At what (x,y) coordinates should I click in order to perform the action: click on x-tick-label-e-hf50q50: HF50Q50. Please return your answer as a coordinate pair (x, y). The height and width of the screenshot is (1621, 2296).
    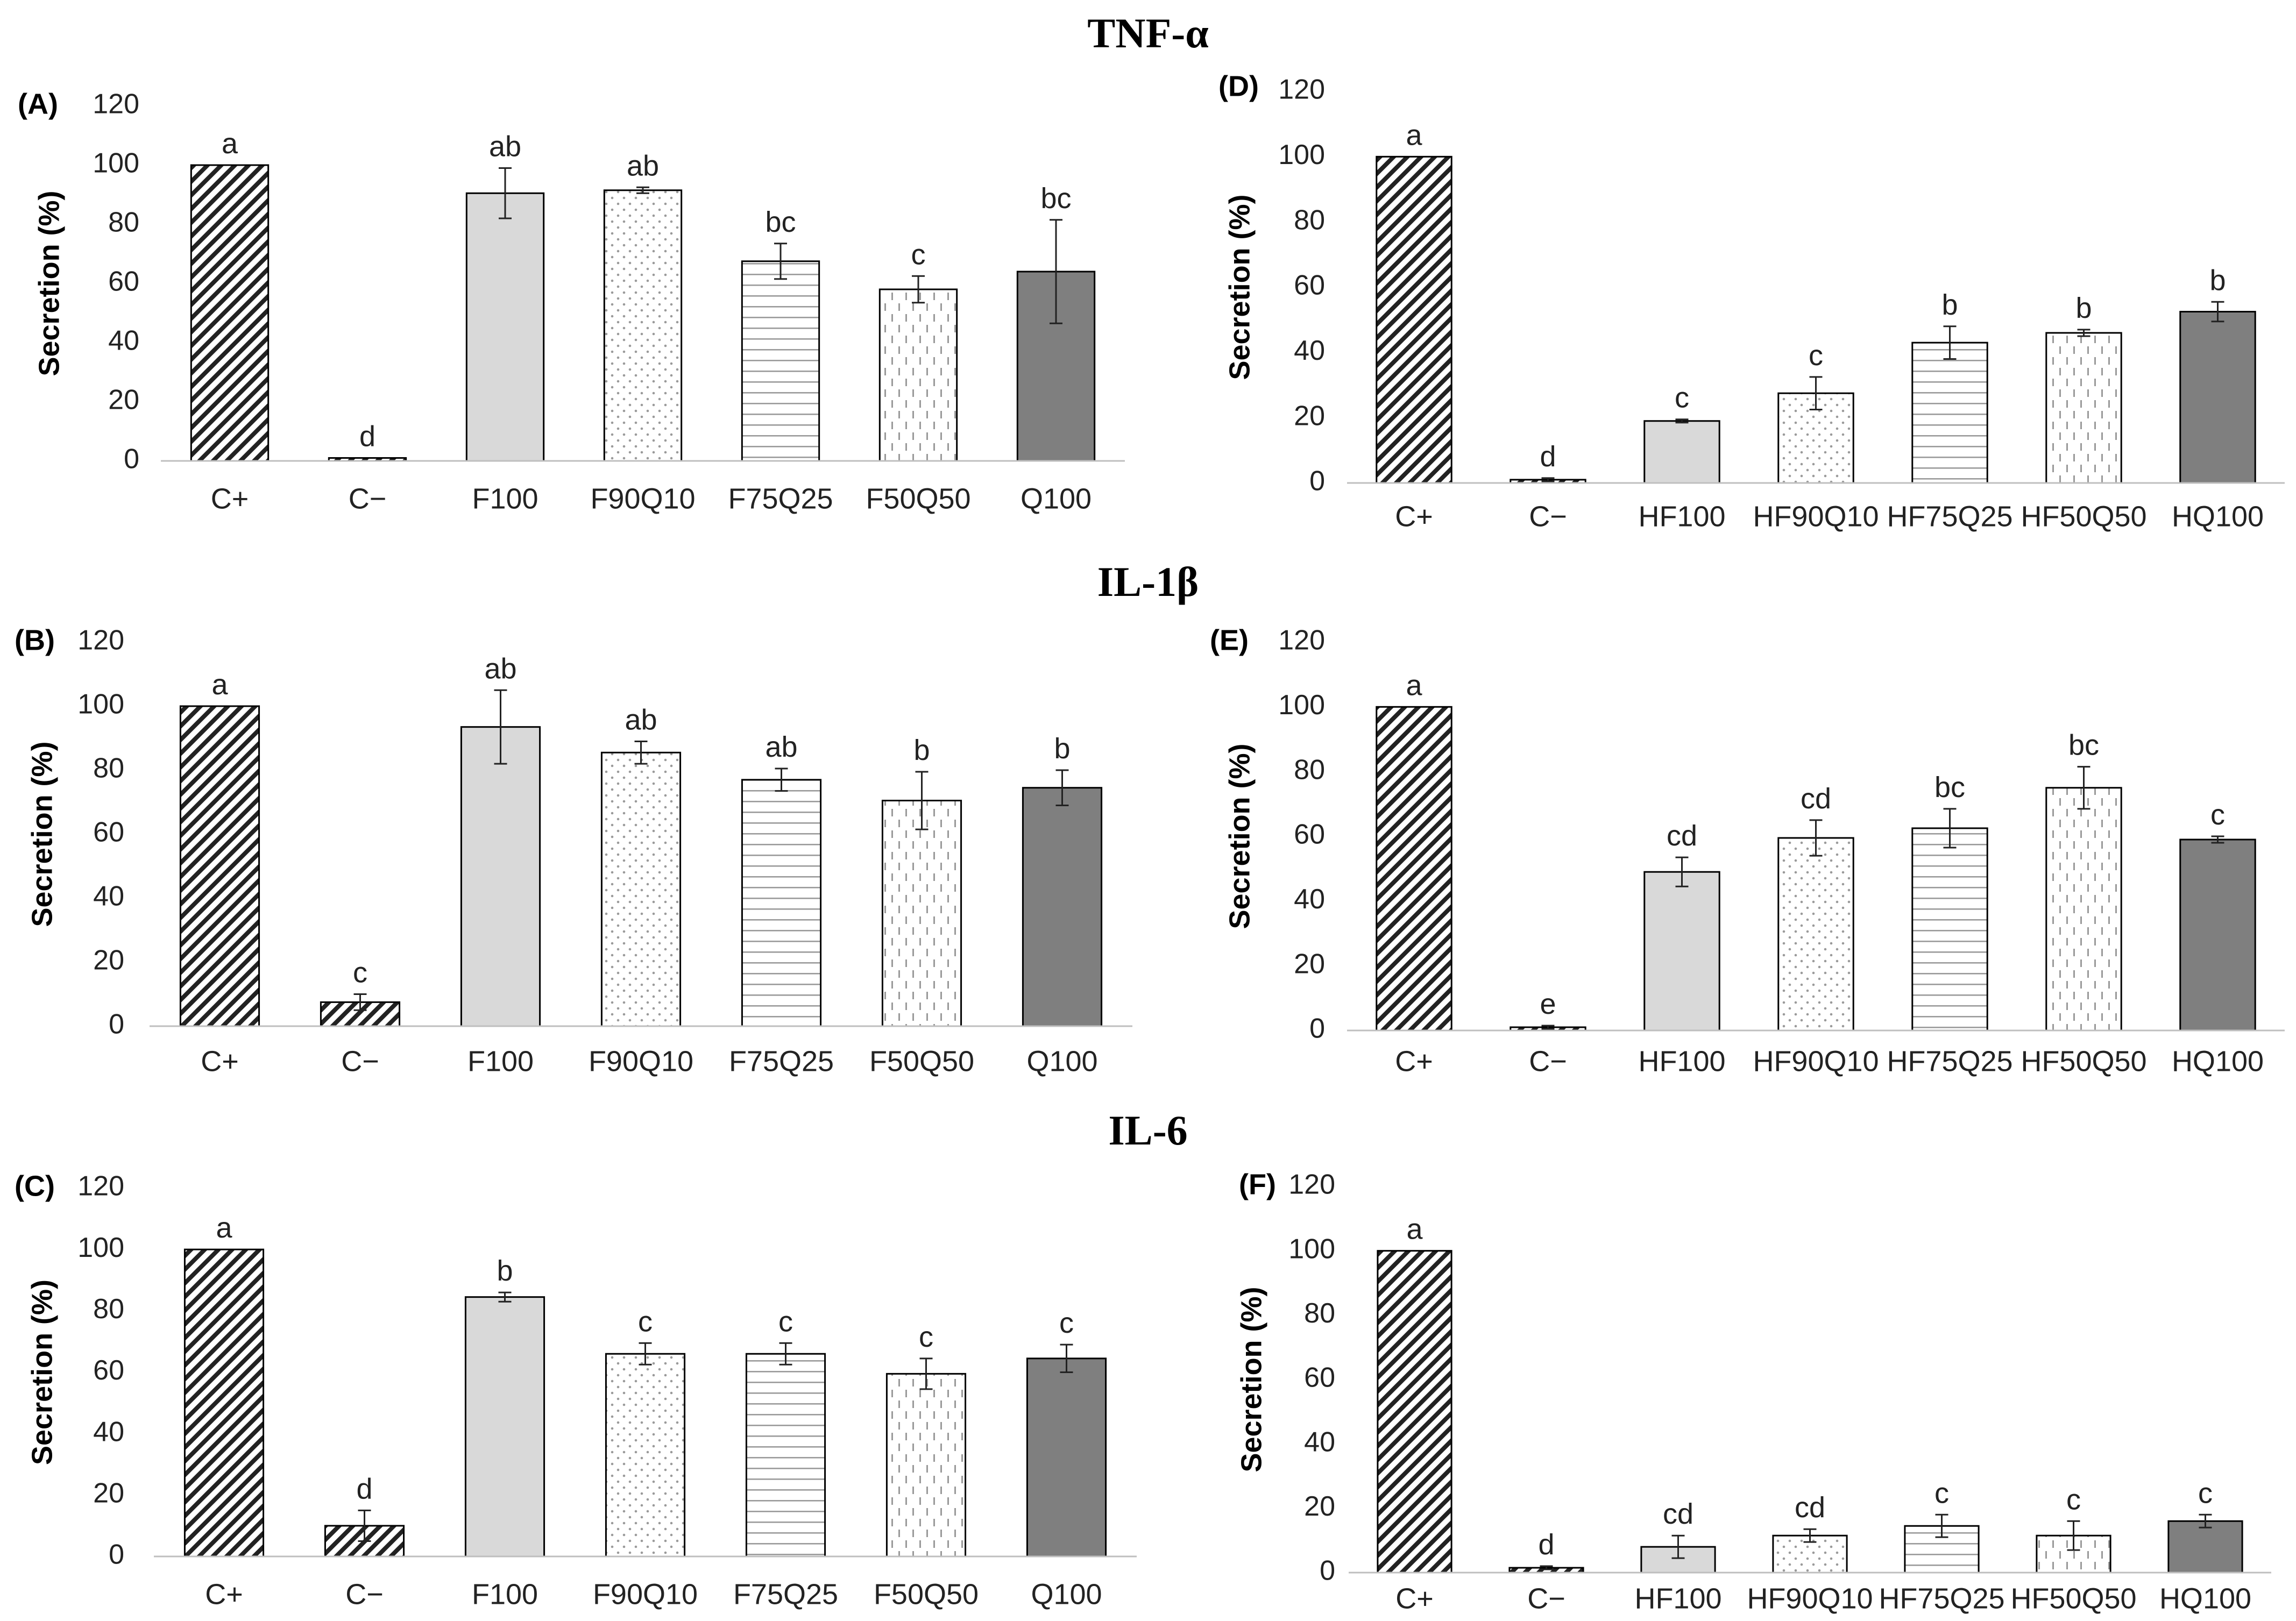
    Looking at the image, I should click on (2083, 1061).